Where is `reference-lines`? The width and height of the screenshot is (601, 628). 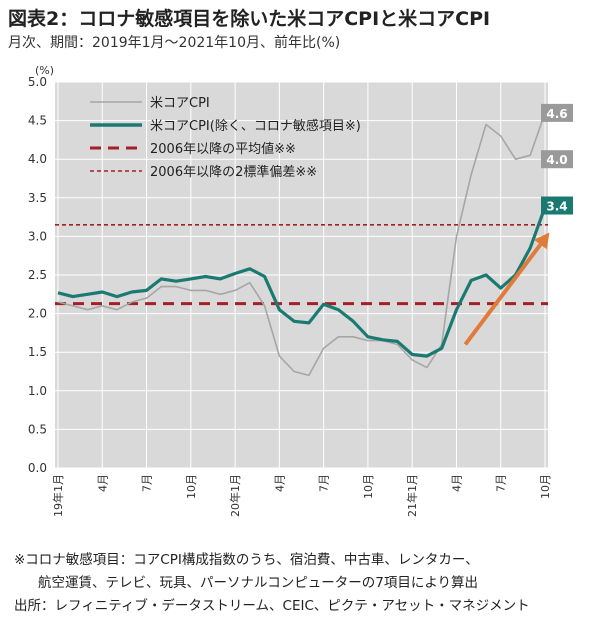
reference-lines is located at coordinates (301, 265).